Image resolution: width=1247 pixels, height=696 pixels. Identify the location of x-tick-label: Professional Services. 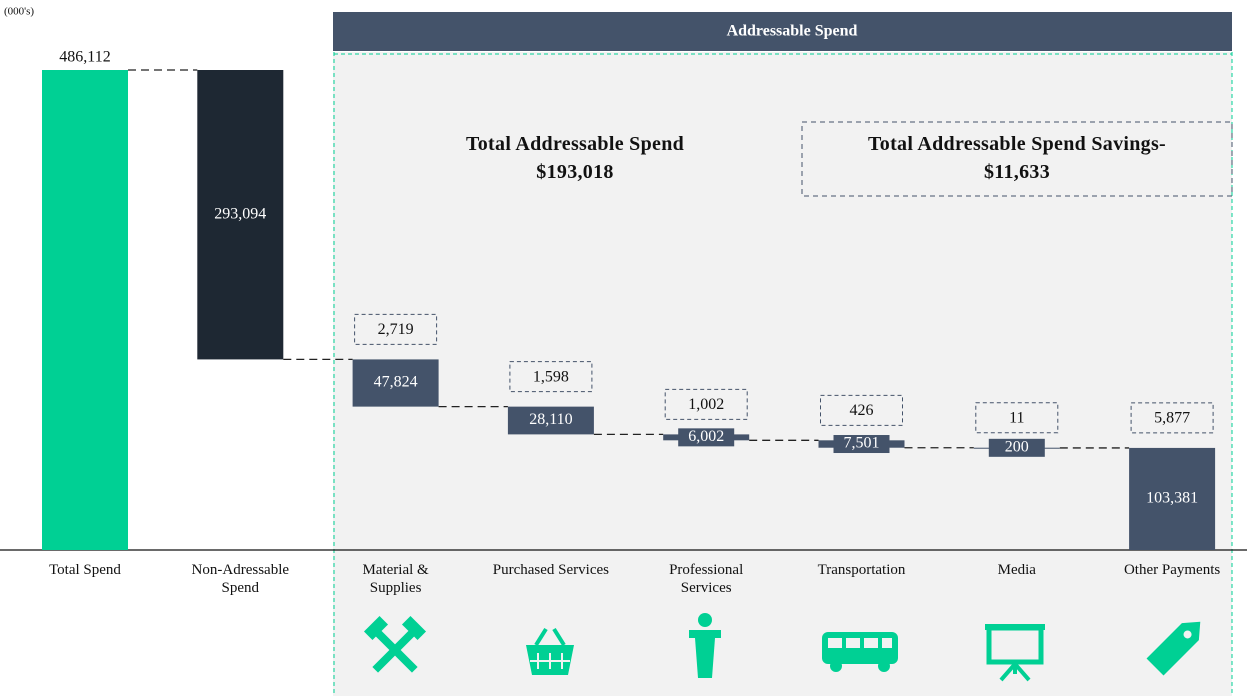
(706, 579).